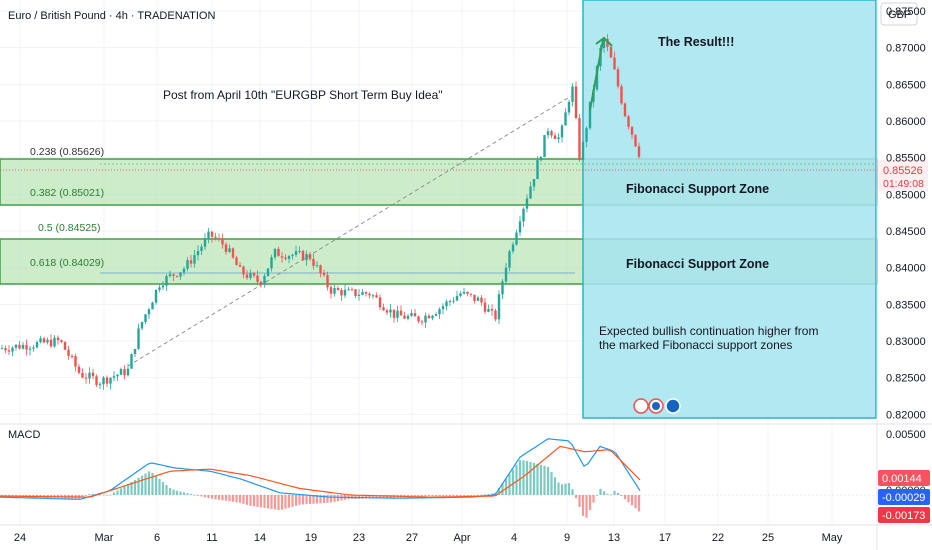  I want to click on event-icons, so click(657, 406).